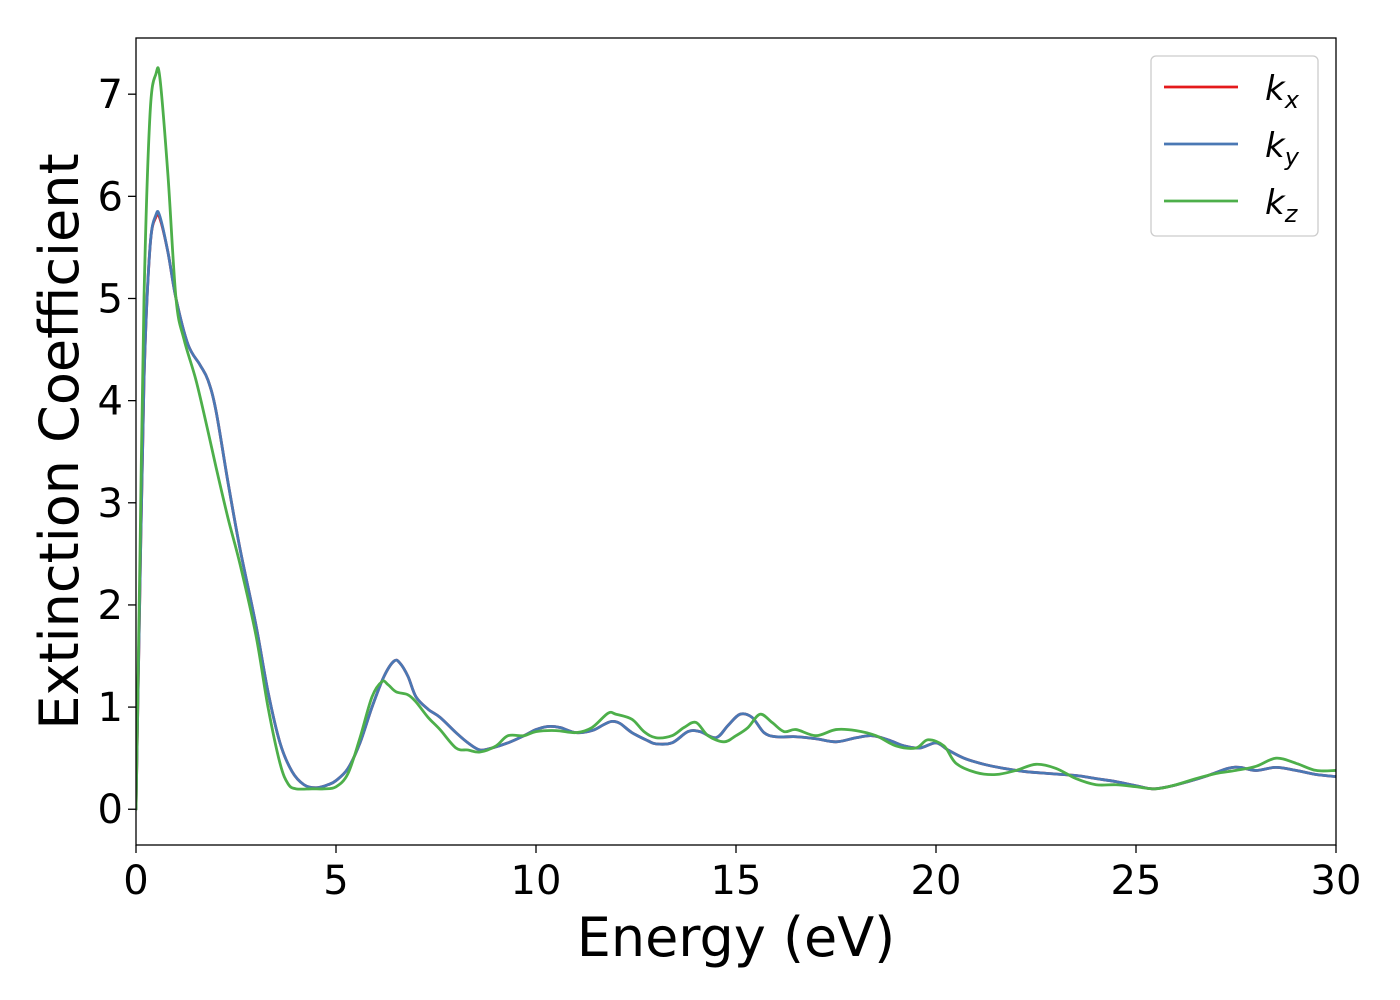 The height and width of the screenshot is (1000, 1400). What do you see at coordinates (1282, 91) in the screenshot?
I see `legend-label-kx: kx` at bounding box center [1282, 91].